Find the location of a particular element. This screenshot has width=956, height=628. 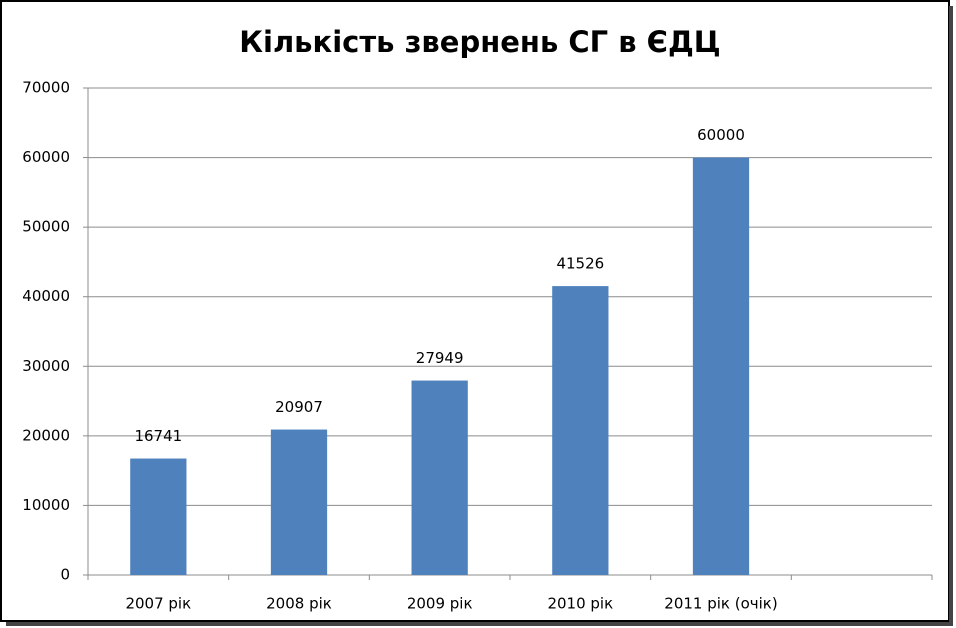

x-tick-label: 2007 рік is located at coordinates (158, 604).